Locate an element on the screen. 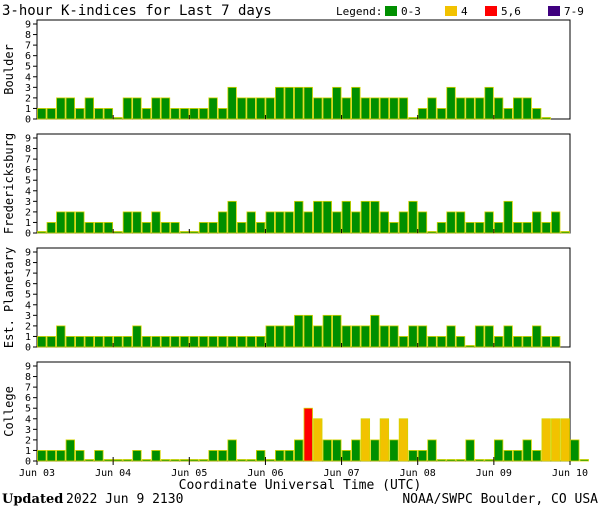  y-tick-label: 6 is located at coordinates (28, 170).